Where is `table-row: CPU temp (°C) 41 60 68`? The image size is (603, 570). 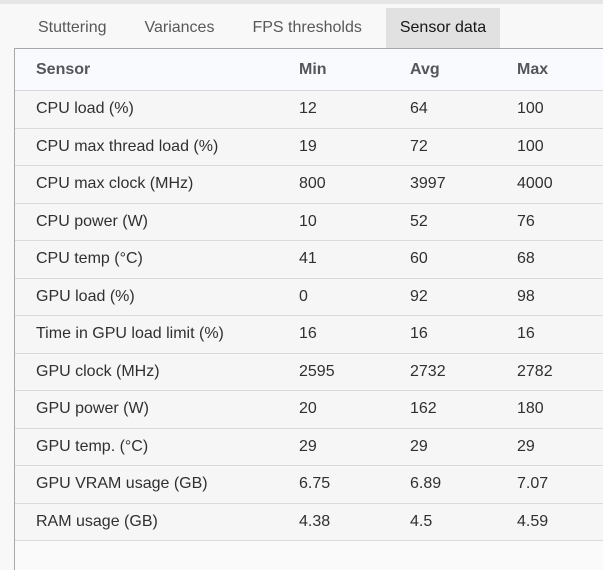
table-row: CPU temp (°C) 41 60 68 is located at coordinates (309, 260).